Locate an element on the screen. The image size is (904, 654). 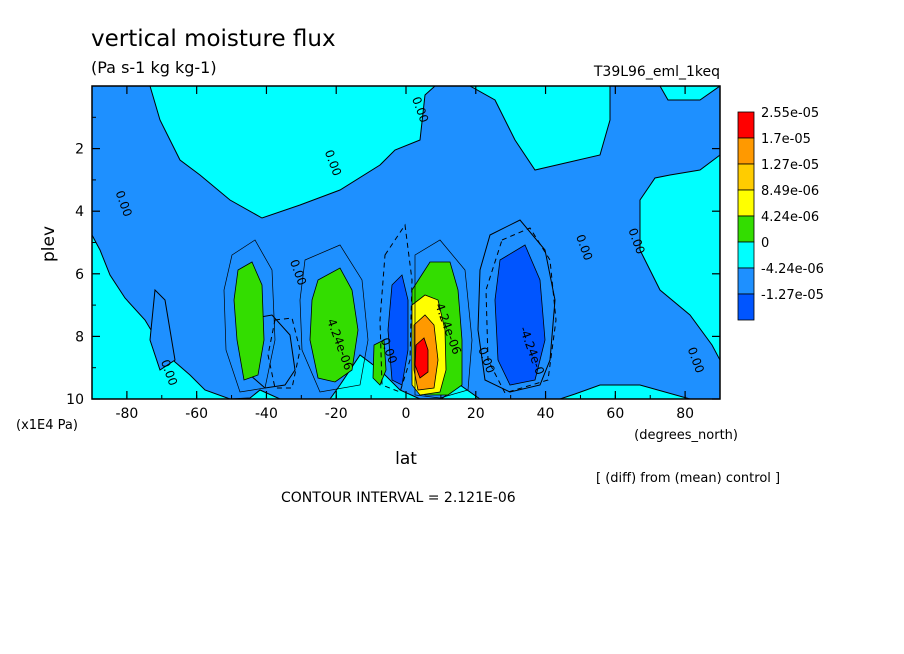
thin-contours is located at coordinates (348, 319).